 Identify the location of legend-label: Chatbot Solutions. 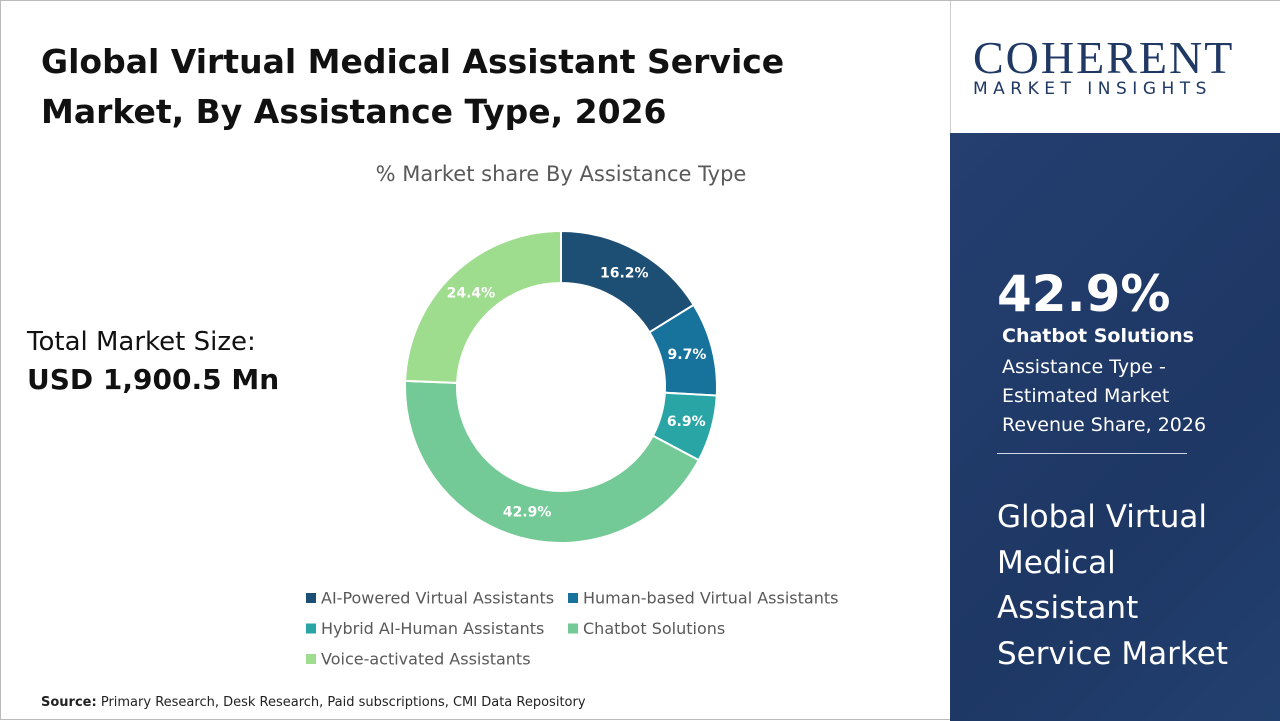
(654, 628).